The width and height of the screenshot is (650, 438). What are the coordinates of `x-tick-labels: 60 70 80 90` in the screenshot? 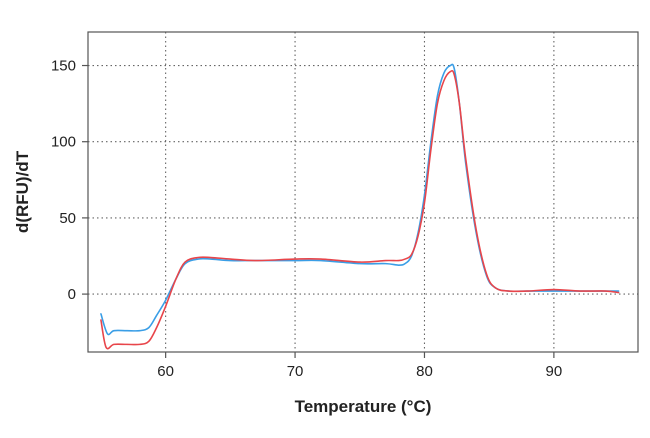 It's located at (359, 371).